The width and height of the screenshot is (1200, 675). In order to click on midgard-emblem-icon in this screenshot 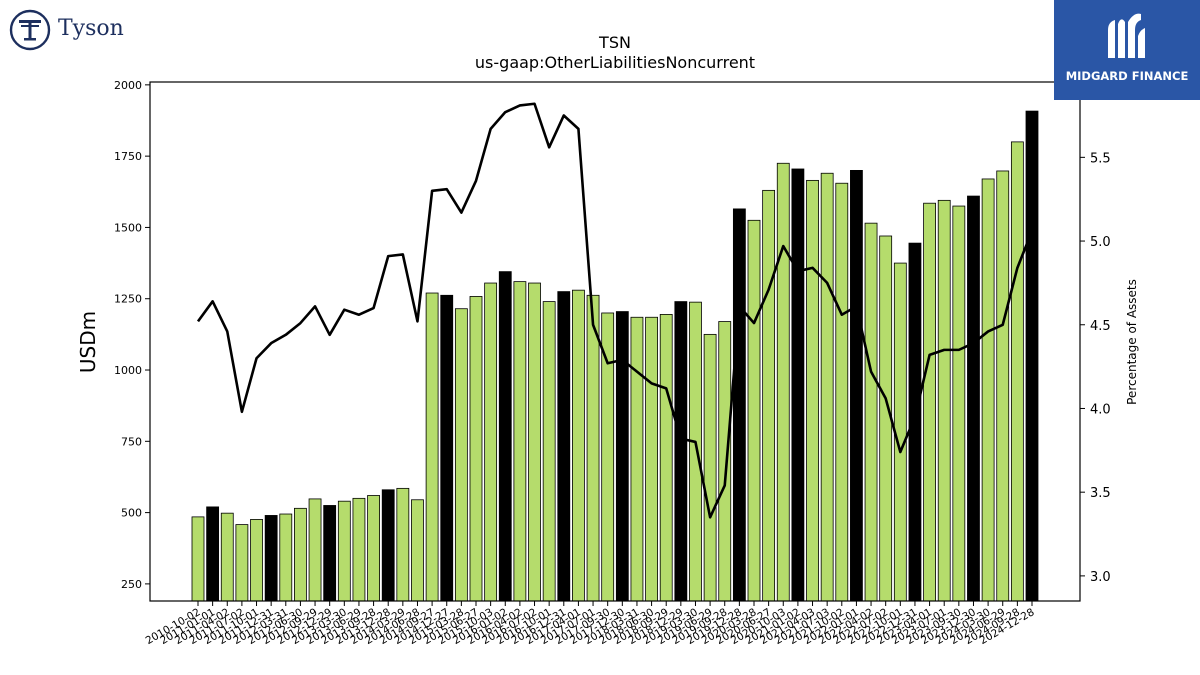, I will do `click(1126, 35)`.